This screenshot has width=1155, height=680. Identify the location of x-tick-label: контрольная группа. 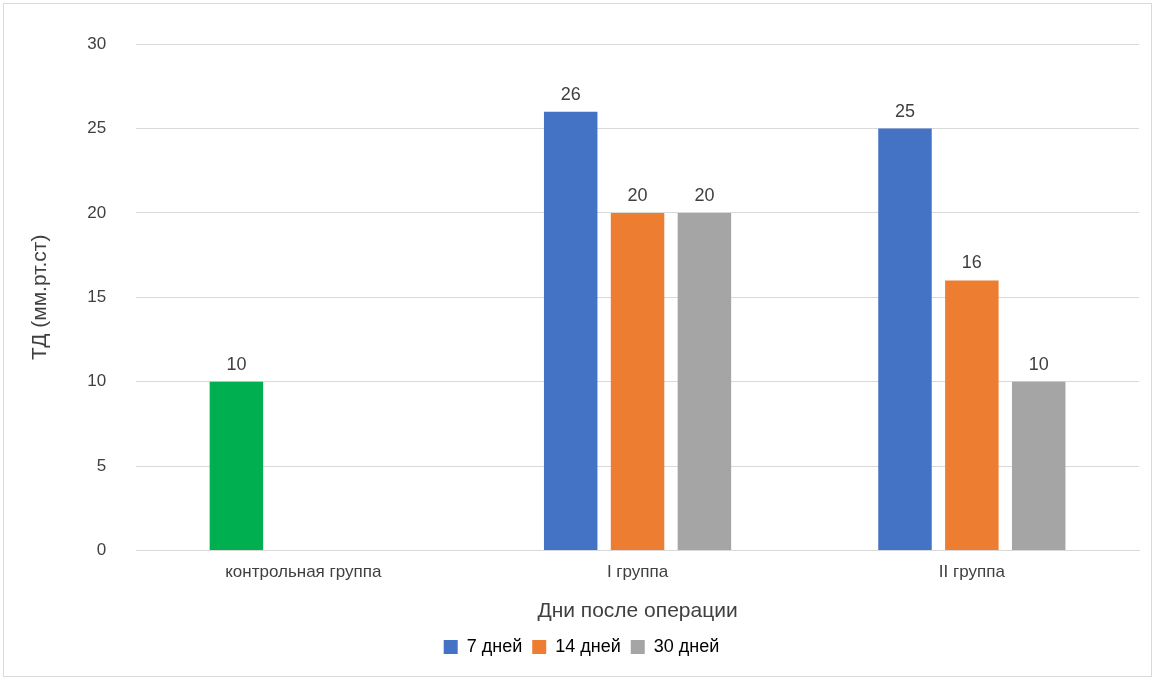
(303, 572).